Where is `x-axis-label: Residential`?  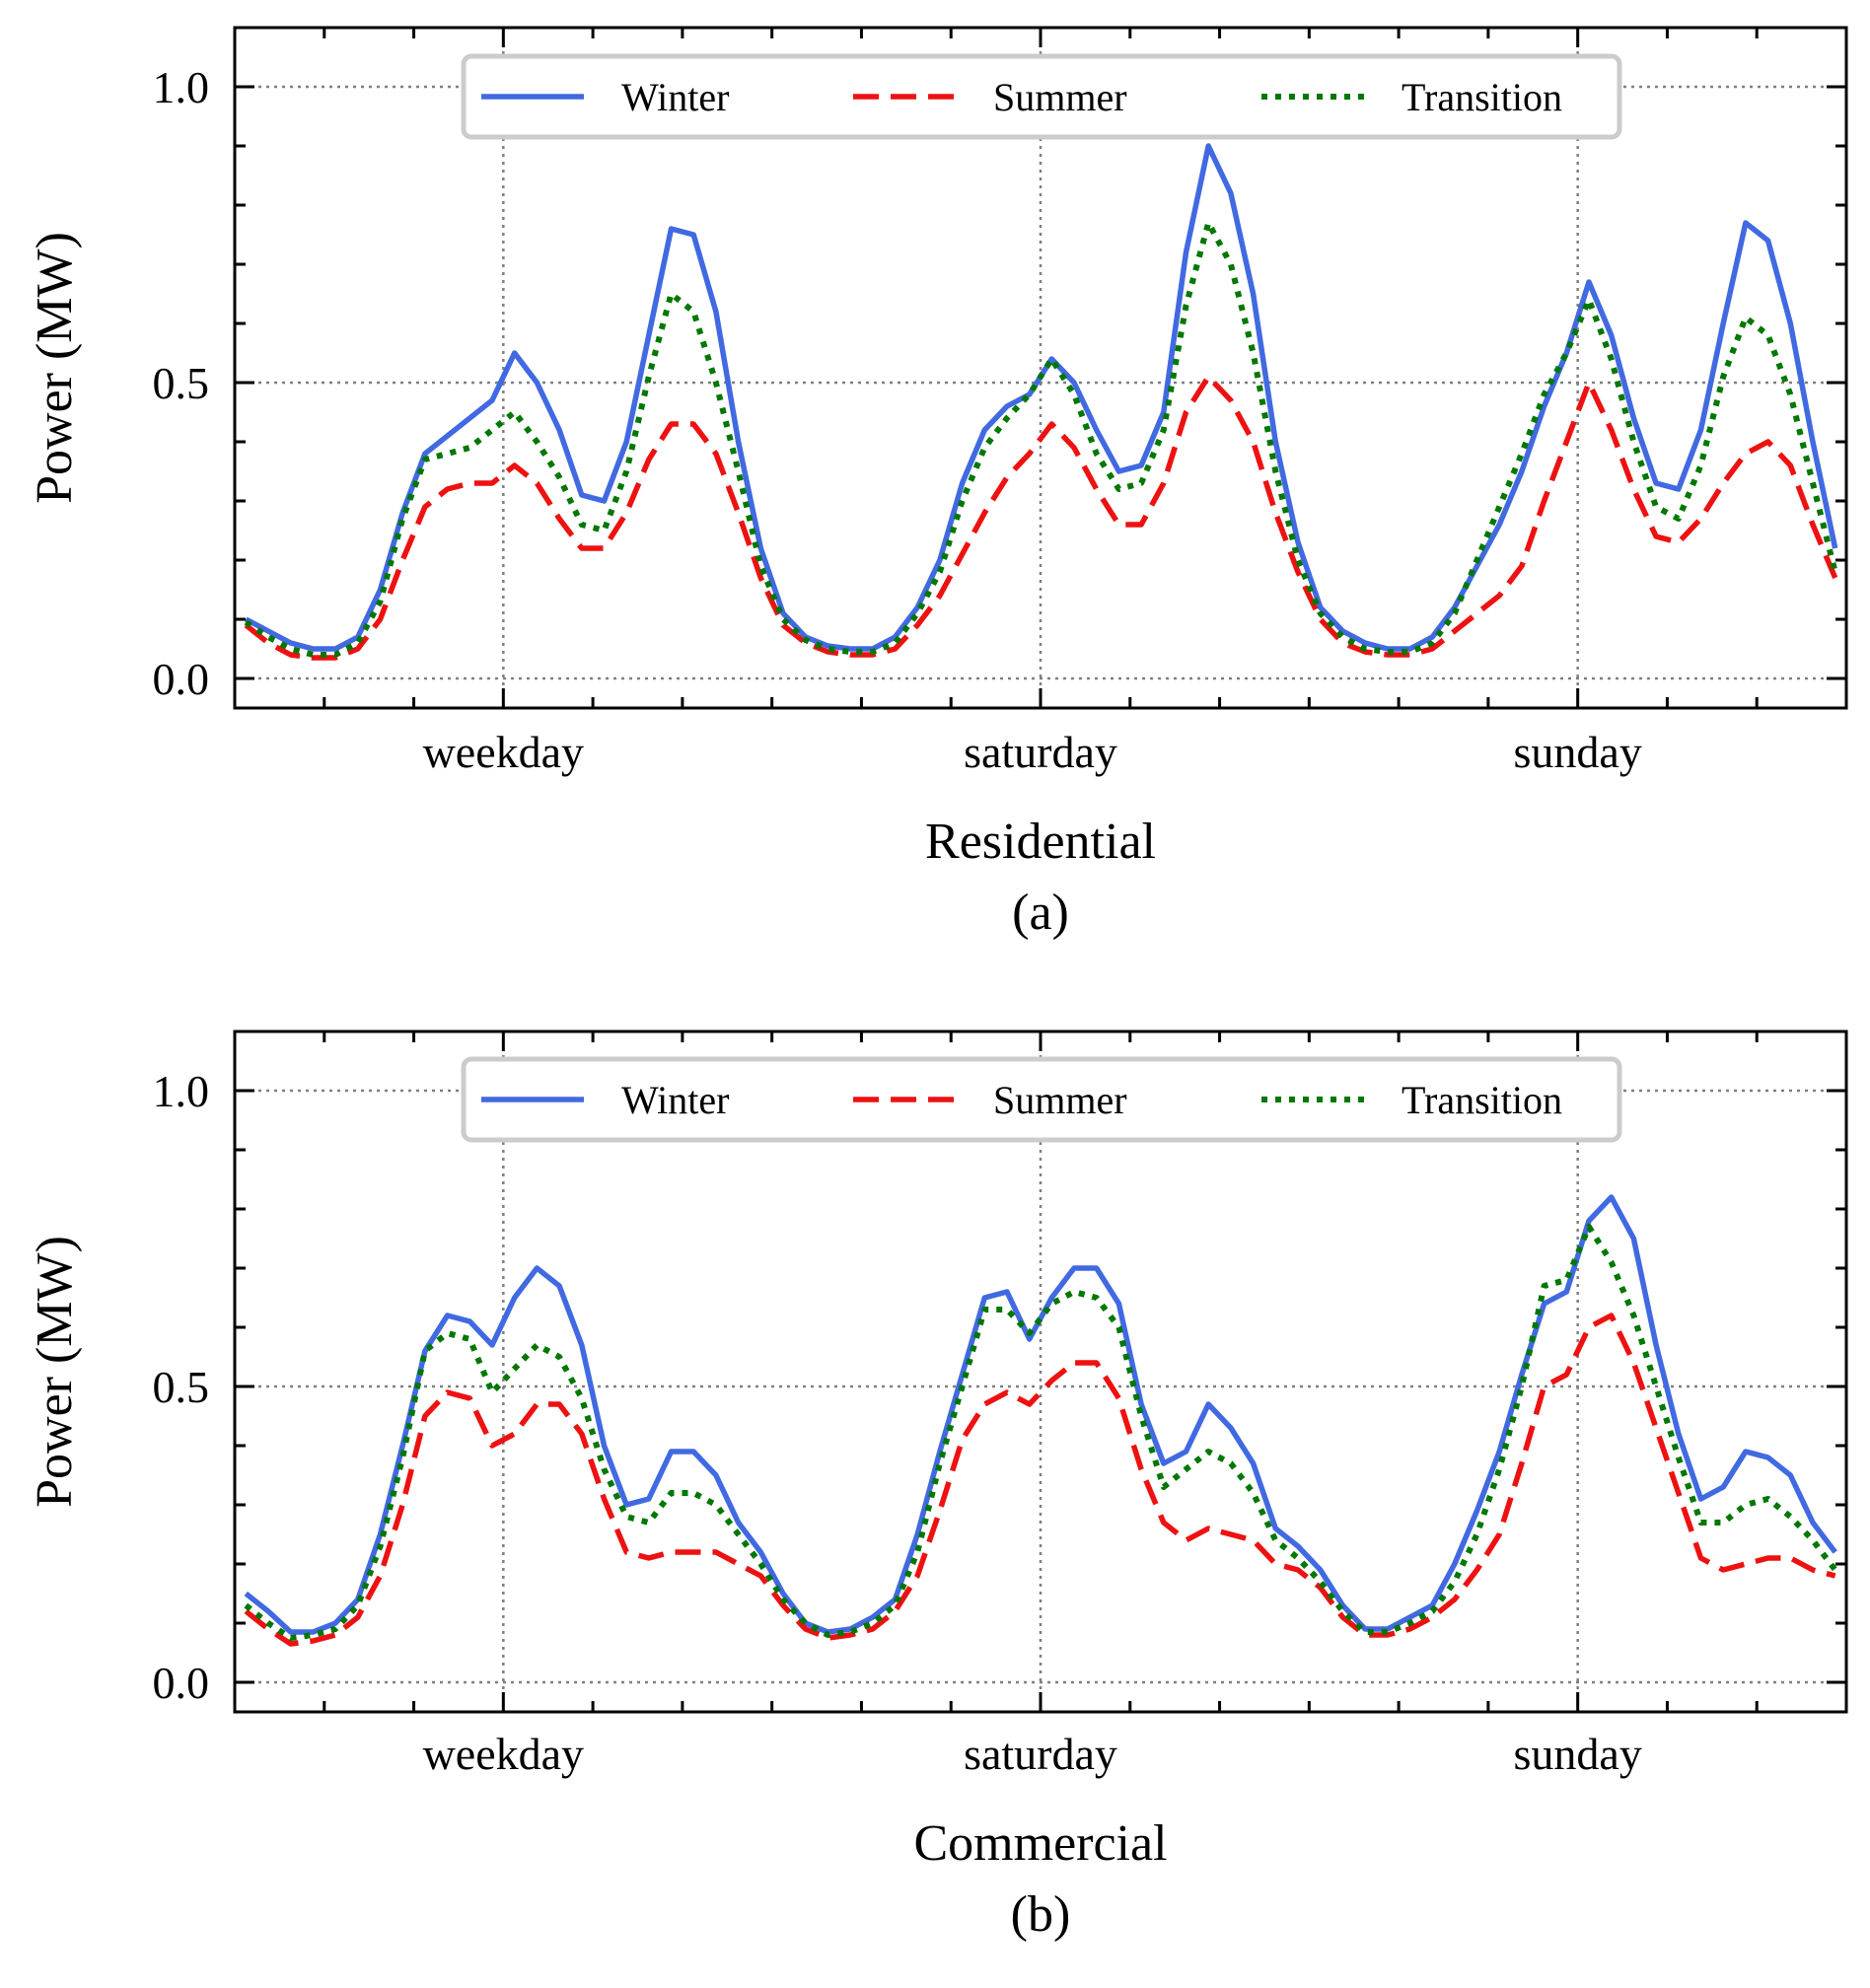
x-axis-label: Residential is located at coordinates (1040, 842).